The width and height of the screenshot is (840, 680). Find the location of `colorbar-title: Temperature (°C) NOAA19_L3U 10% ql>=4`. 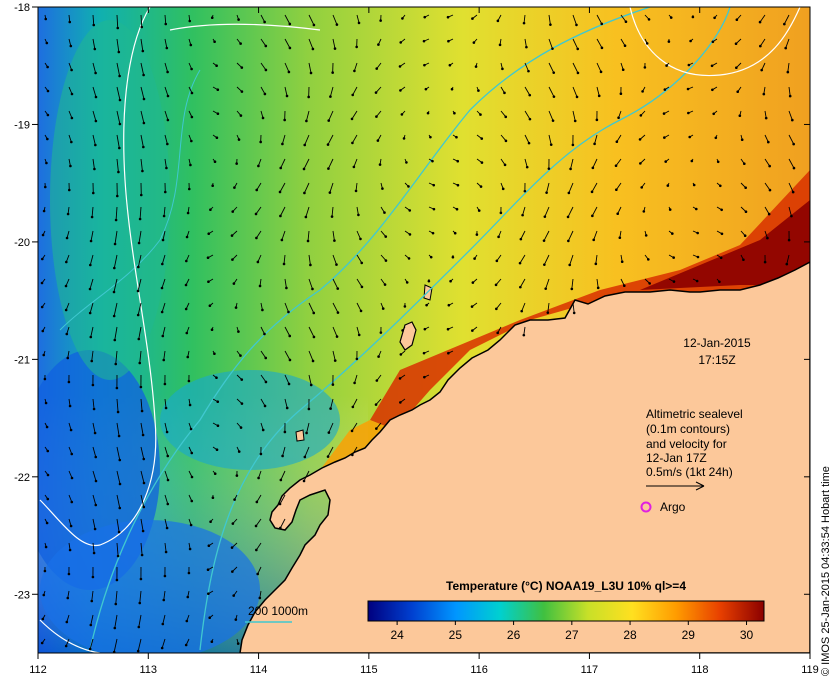

colorbar-title: Temperature (°C) NOAA19_L3U 10% ql>=4 is located at coordinates (566, 586).